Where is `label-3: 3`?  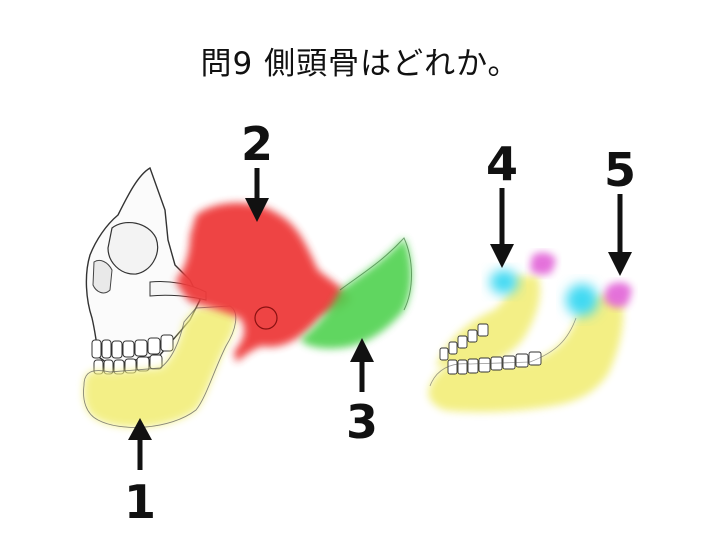
label-3: 3 is located at coordinates (362, 422).